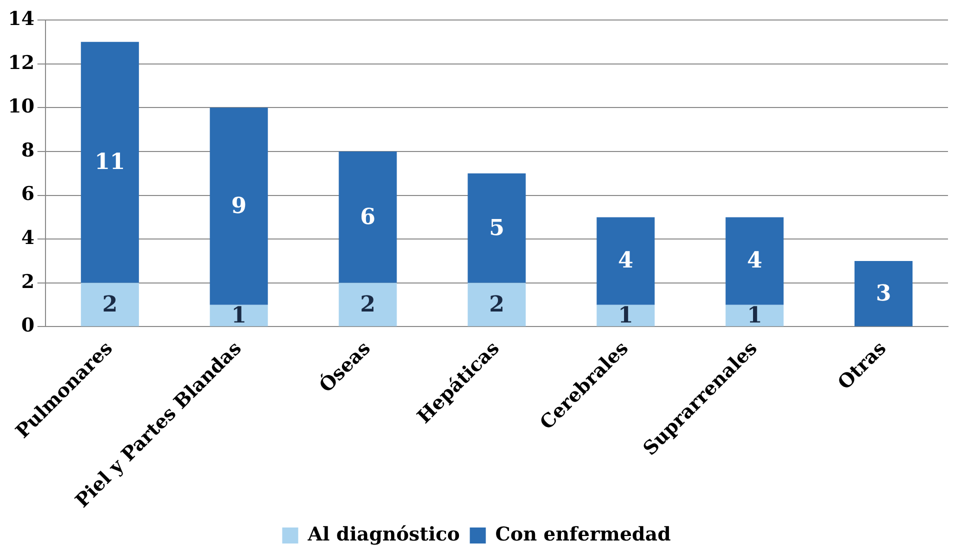 This screenshot has width=958, height=555. Describe the element at coordinates (27, 238) in the screenshot. I see `y-tick-label: 4` at that location.